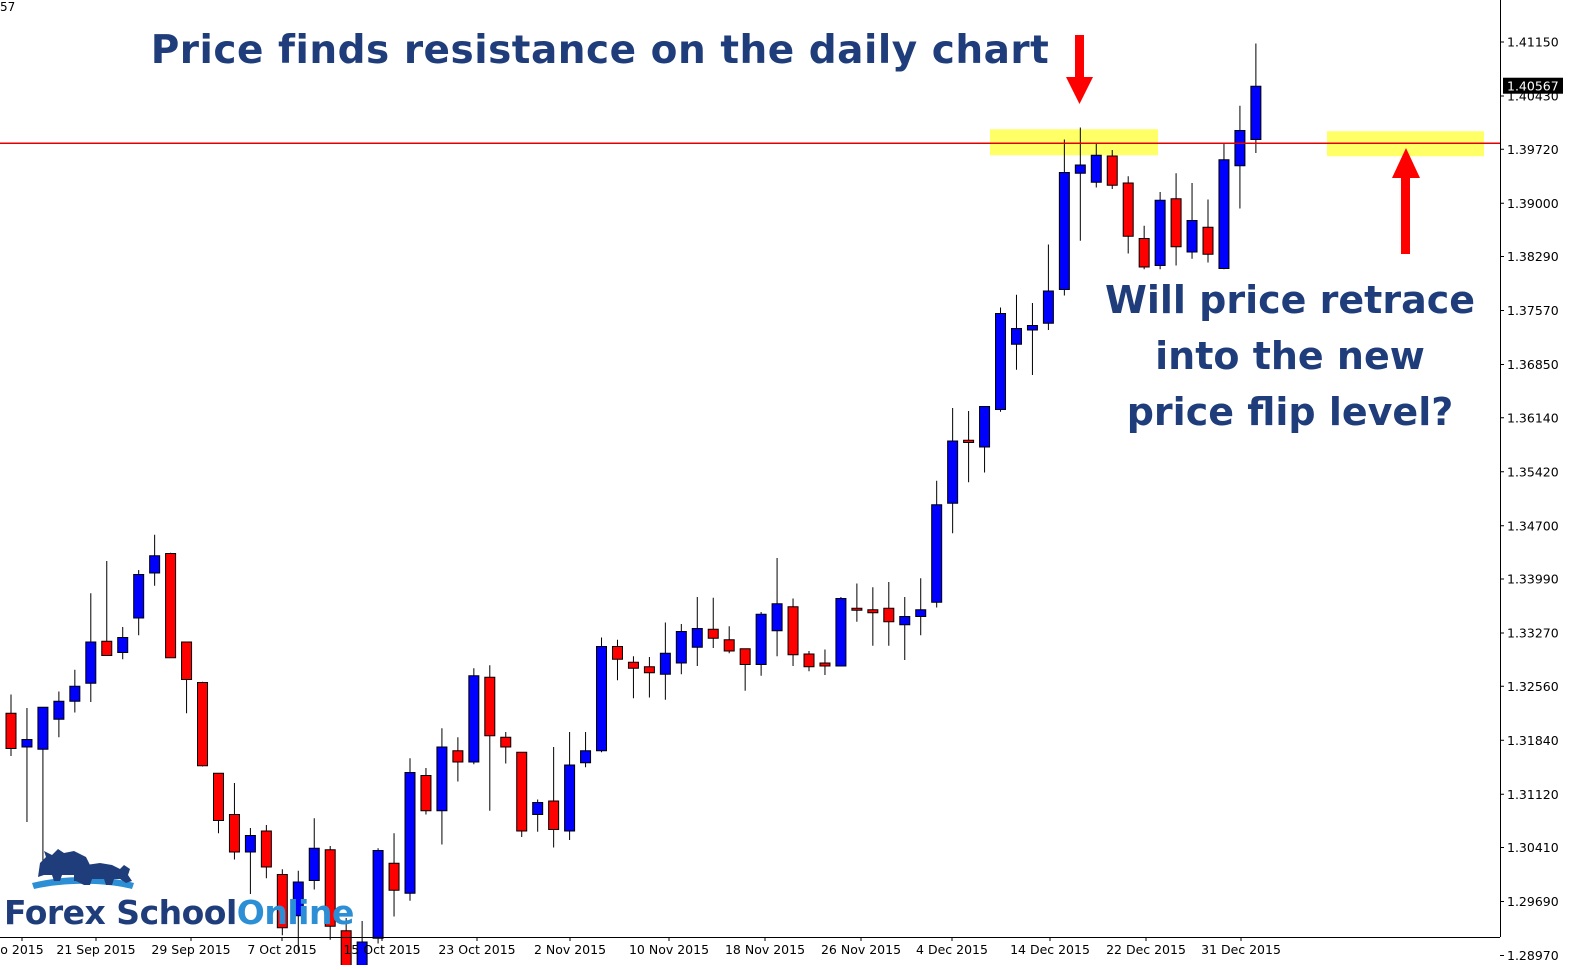  Describe the element at coordinates (1533, 633) in the screenshot. I see `y-tick-label: 1.33270` at that location.